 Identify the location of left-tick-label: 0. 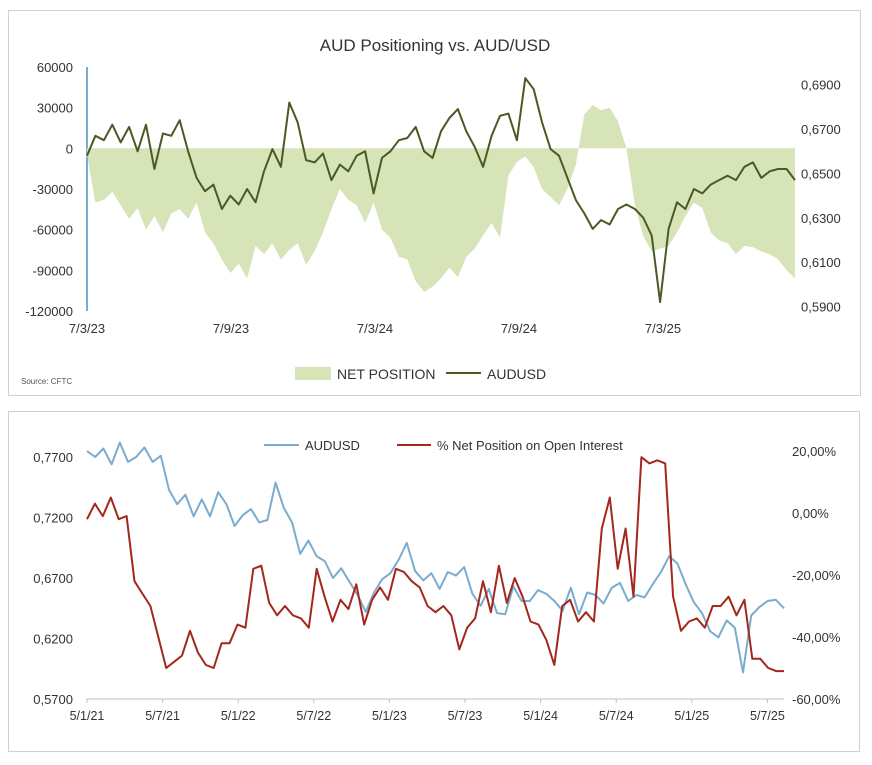
(69, 148).